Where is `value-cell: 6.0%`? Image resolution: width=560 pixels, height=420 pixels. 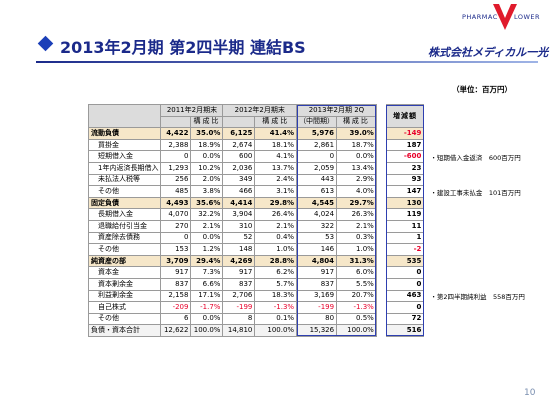
value-cell: 6.0% is located at coordinates (356, 272).